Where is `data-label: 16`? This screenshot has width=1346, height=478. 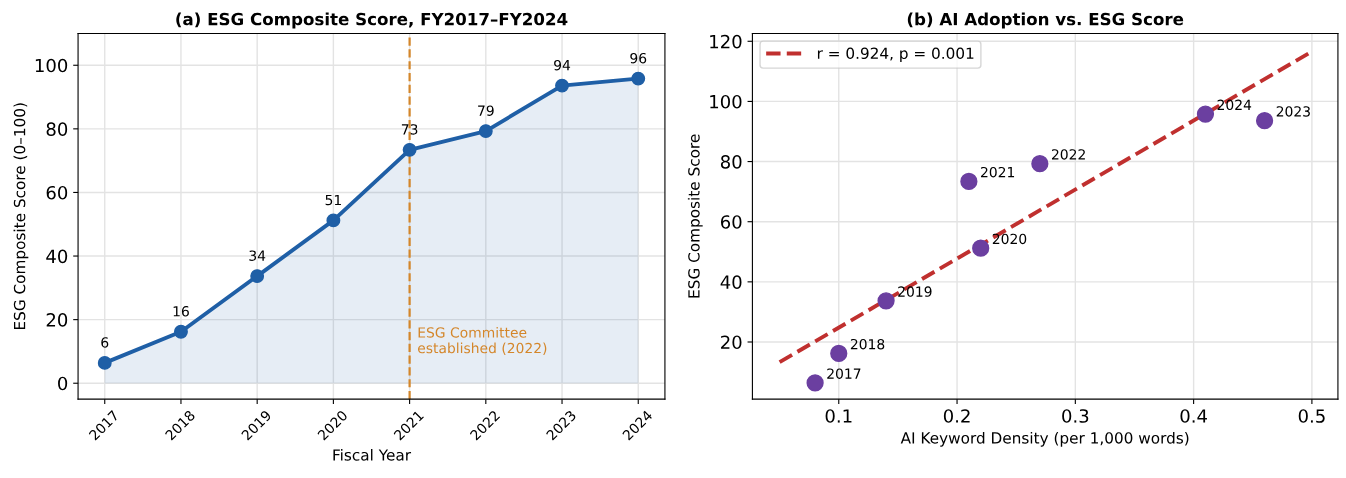 data-label: 16 is located at coordinates (181, 311).